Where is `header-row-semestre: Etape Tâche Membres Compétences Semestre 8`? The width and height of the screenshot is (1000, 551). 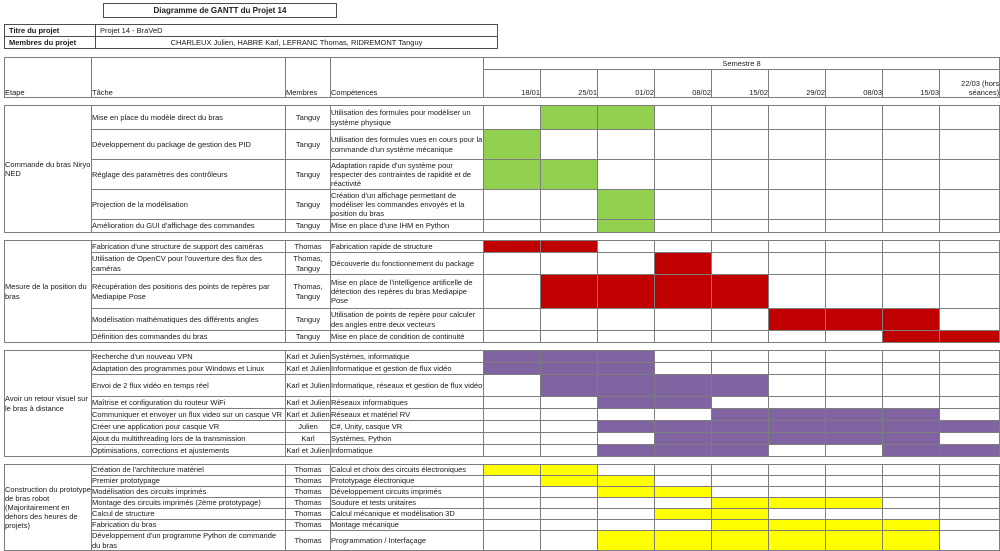 header-row-semestre: Etape Tâche Membres Compétences Semestre 8 is located at coordinates (502, 77).